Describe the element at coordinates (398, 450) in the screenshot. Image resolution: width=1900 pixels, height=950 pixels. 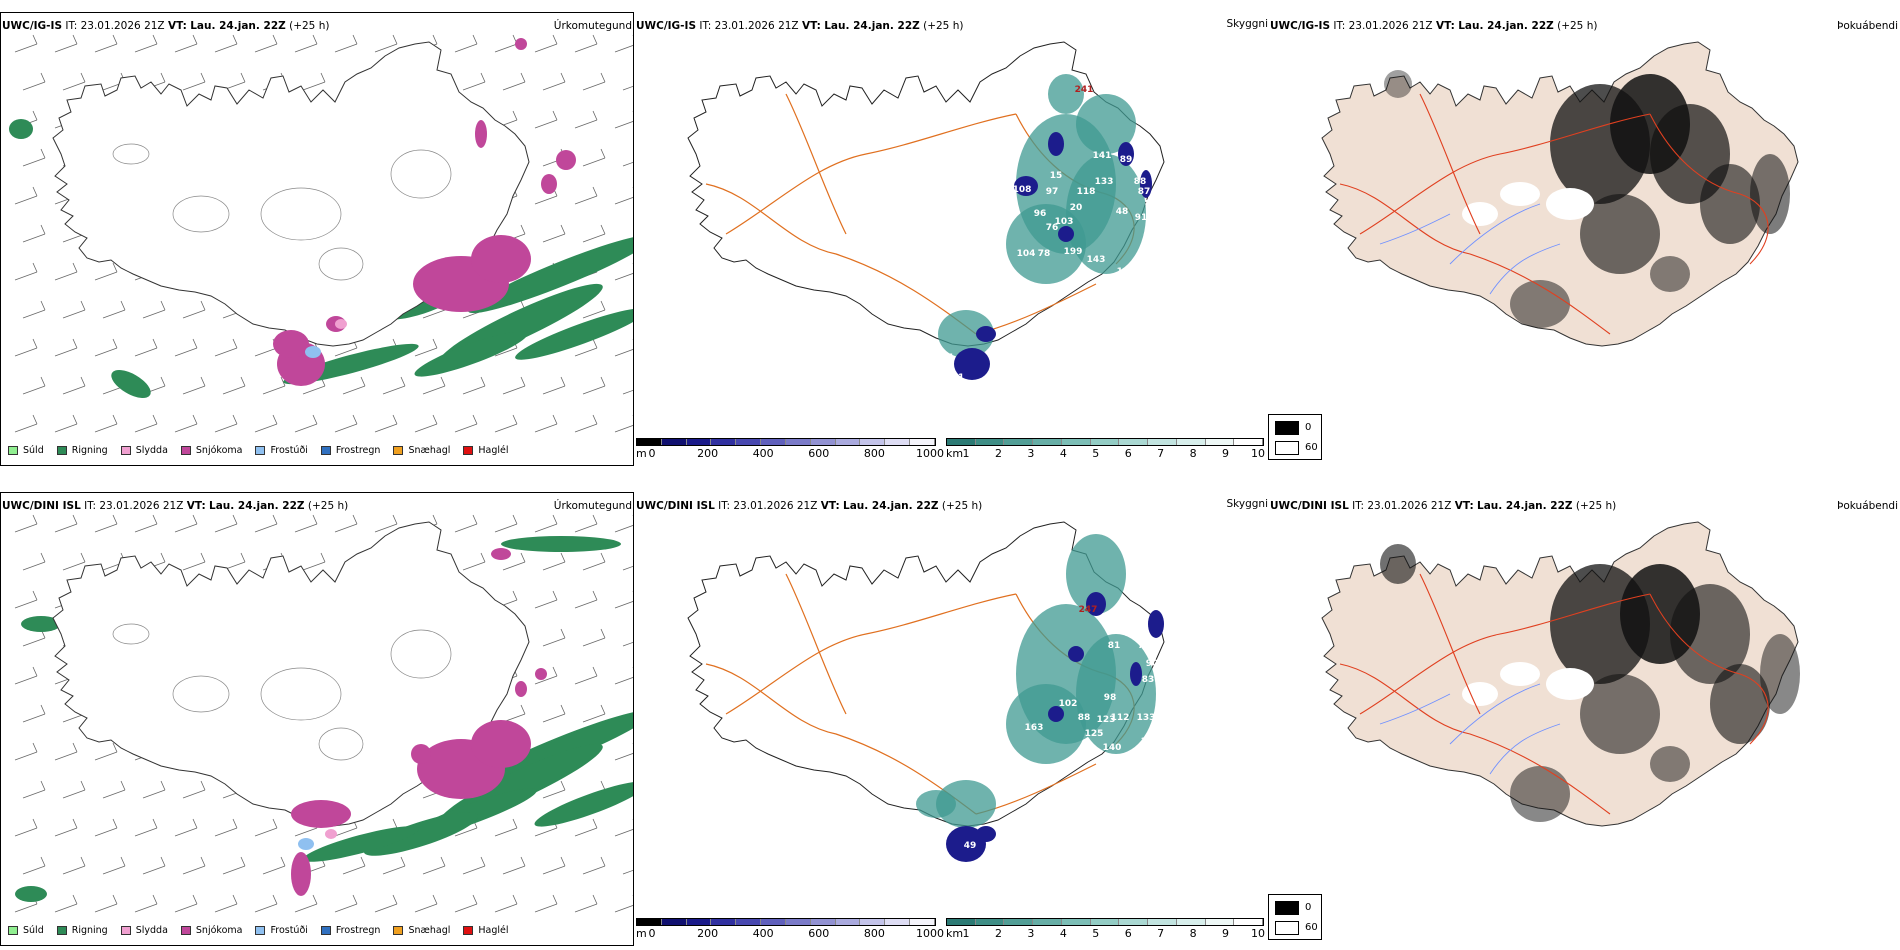
I see `legend-swatch` at that location.